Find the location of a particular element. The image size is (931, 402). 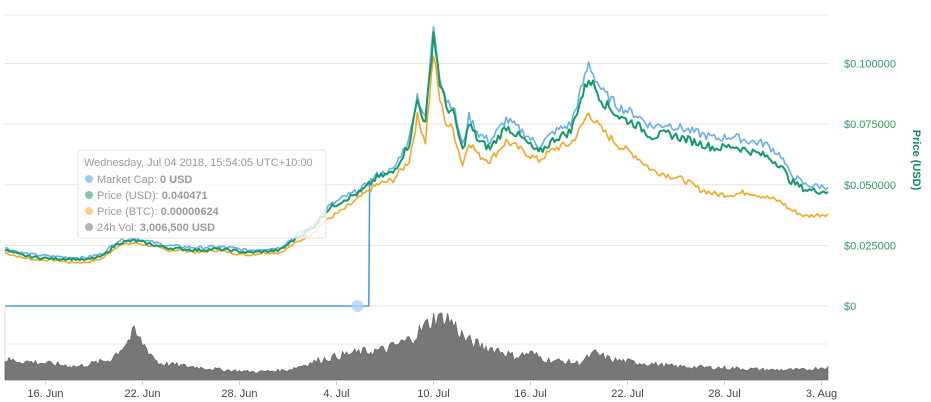

x-tick-label: 28. Jun is located at coordinates (239, 394).